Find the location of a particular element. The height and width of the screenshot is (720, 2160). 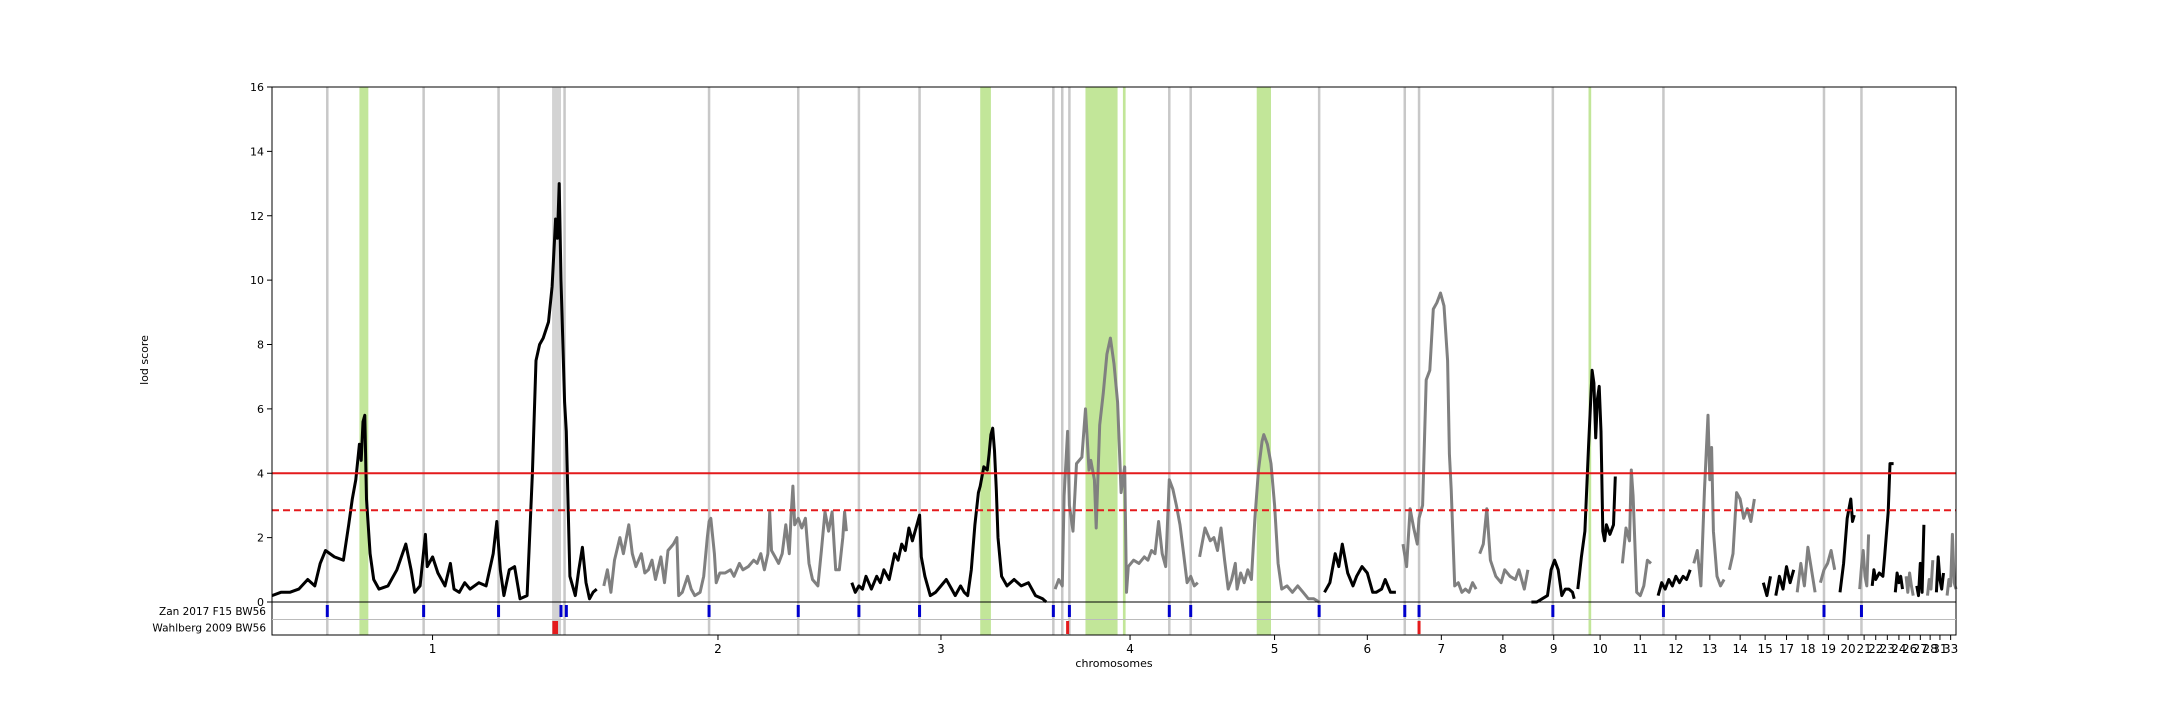

x-tick-label: 14 is located at coordinates (1740, 649).